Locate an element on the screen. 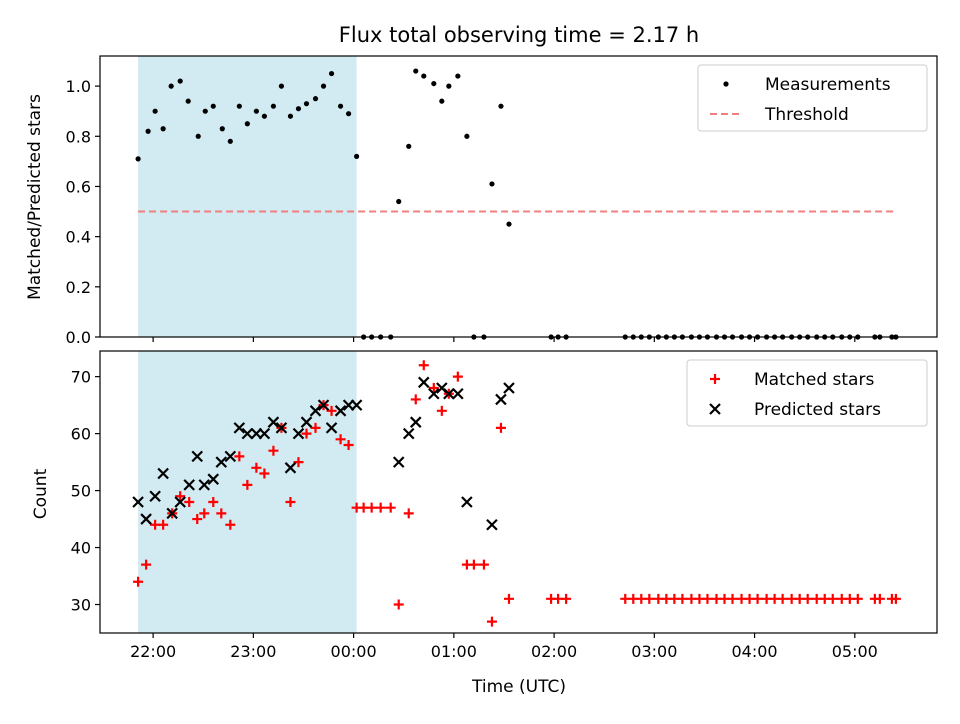  x-tick-label: 04:00 is located at coordinates (755, 651).